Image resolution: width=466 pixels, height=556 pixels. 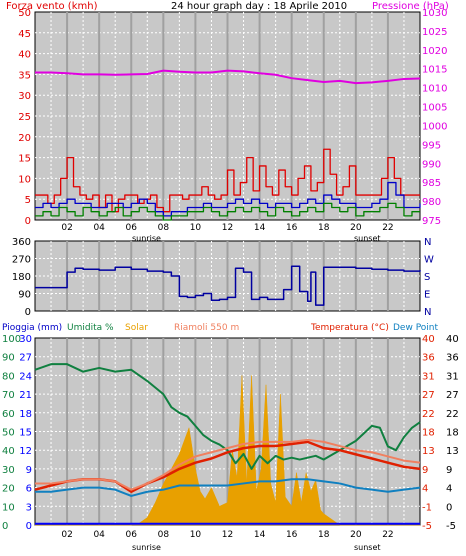 I want to click on rain-axis-tick: 0, so click(x=29, y=526).